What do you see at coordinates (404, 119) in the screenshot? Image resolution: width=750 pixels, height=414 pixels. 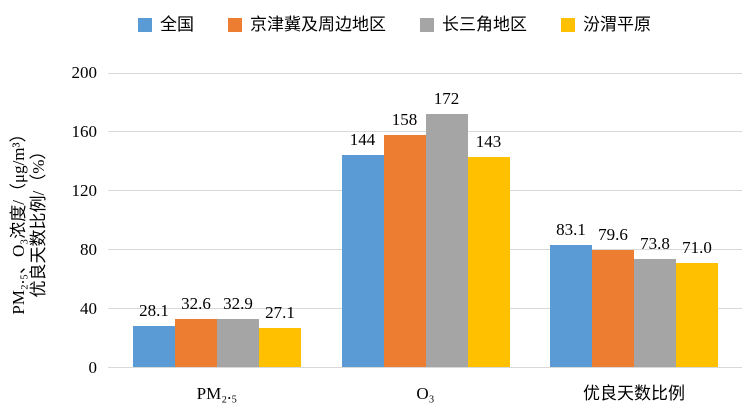 I see `bar-value-label: 158` at bounding box center [404, 119].